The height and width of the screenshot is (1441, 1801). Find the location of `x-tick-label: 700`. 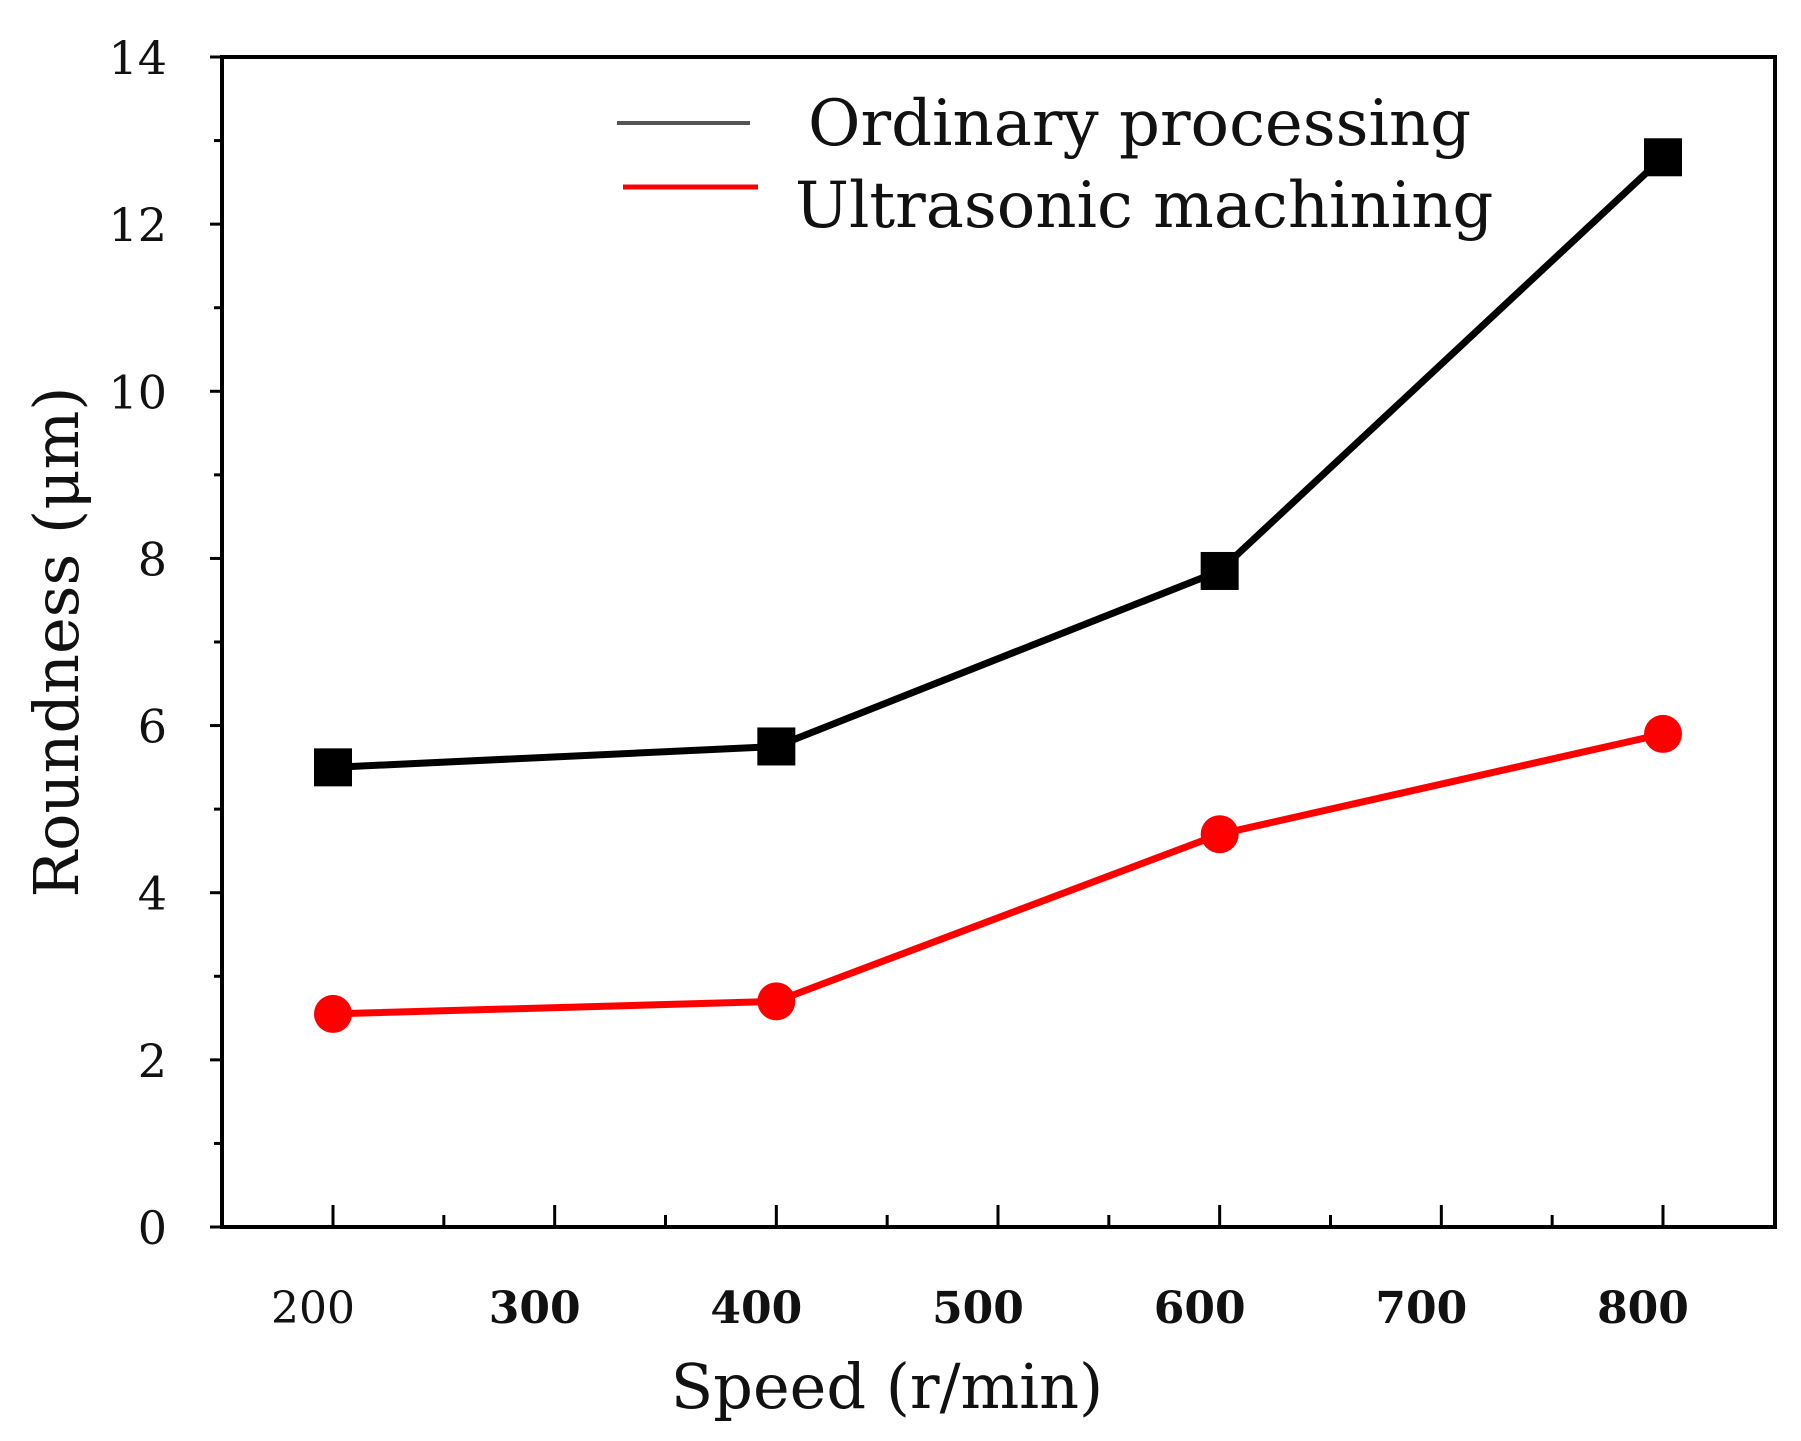

x-tick-label: 700 is located at coordinates (1421, 1308).